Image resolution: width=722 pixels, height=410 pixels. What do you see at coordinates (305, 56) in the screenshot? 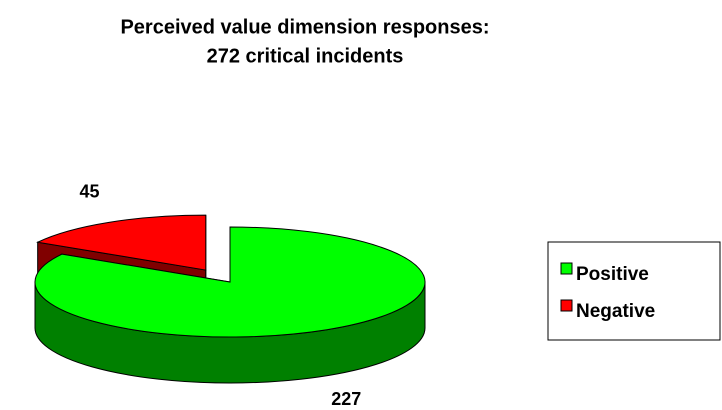
I see `chart-title: 272 critical incidents` at bounding box center [305, 56].